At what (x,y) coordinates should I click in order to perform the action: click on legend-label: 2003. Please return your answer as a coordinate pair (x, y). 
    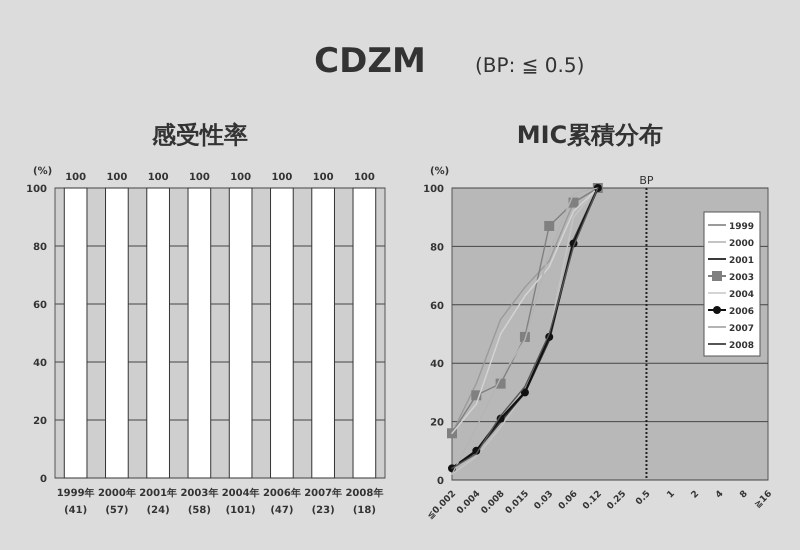
    Looking at the image, I should click on (741, 278).